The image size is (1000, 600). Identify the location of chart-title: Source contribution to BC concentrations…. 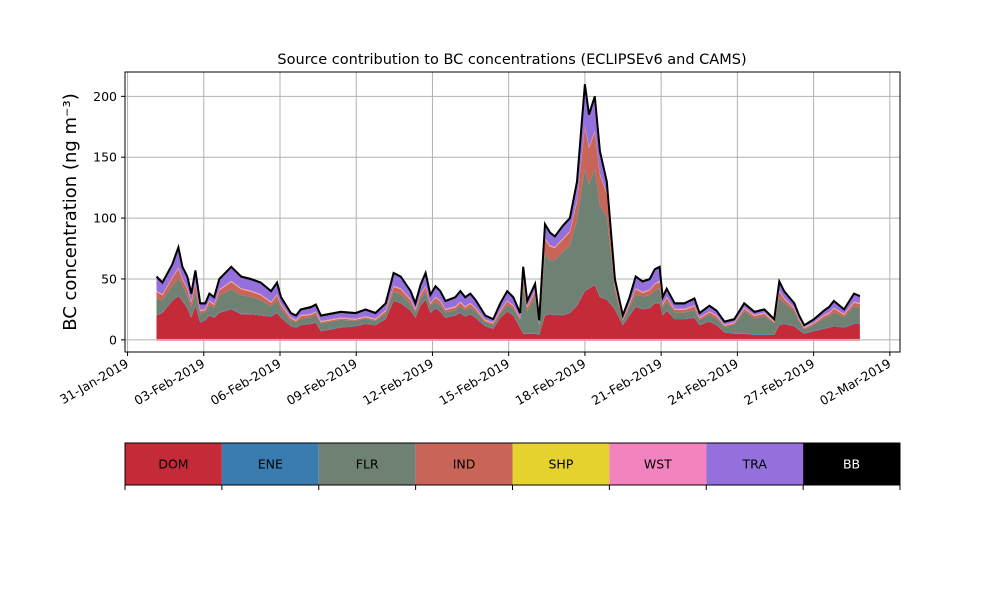
(511, 60).